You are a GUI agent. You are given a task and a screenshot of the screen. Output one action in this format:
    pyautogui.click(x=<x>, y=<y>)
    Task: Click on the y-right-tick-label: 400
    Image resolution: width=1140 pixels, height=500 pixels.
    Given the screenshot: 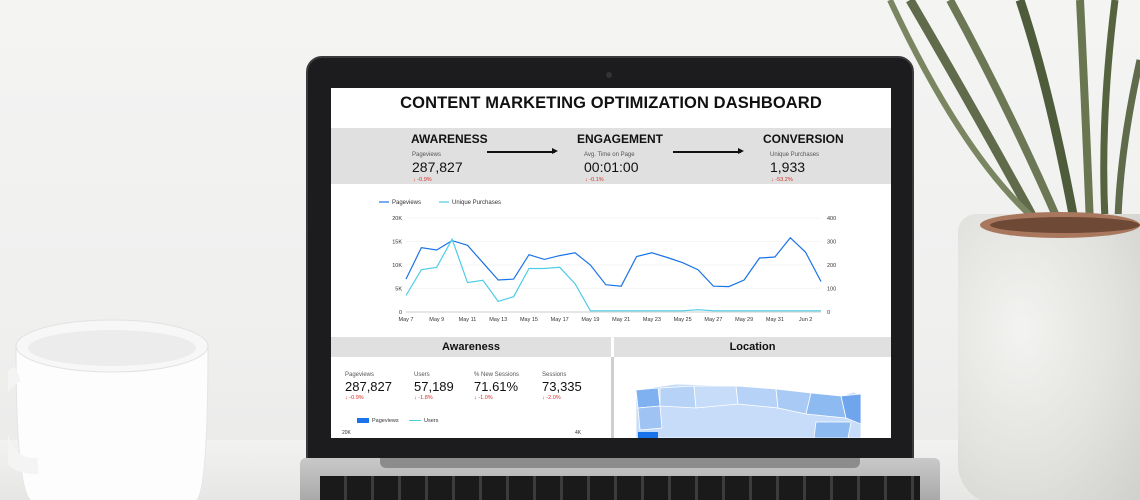 What is the action you would take?
    pyautogui.click(x=831, y=219)
    